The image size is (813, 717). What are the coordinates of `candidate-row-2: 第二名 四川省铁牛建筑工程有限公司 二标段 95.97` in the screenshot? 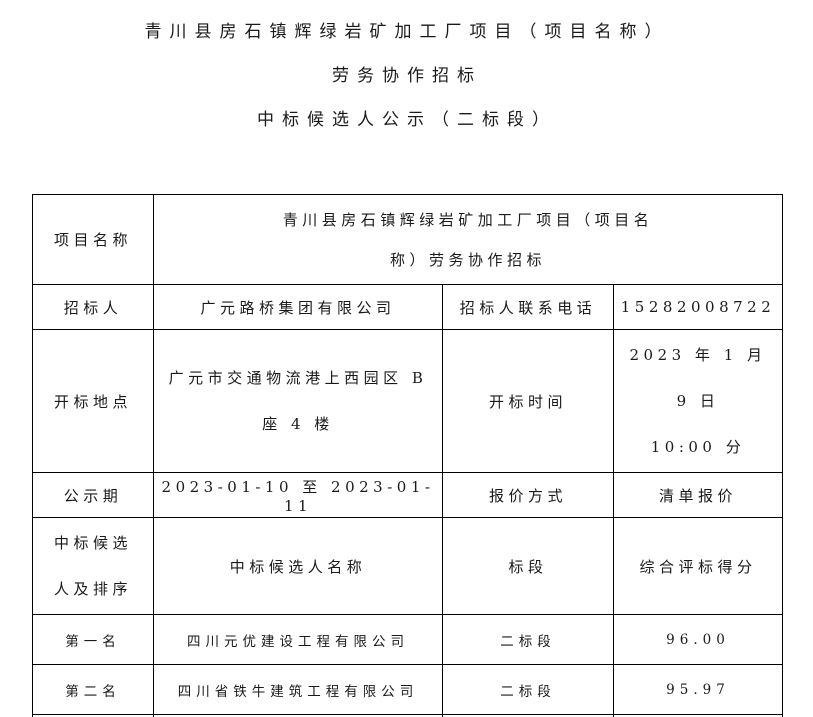 It's located at (408, 689).